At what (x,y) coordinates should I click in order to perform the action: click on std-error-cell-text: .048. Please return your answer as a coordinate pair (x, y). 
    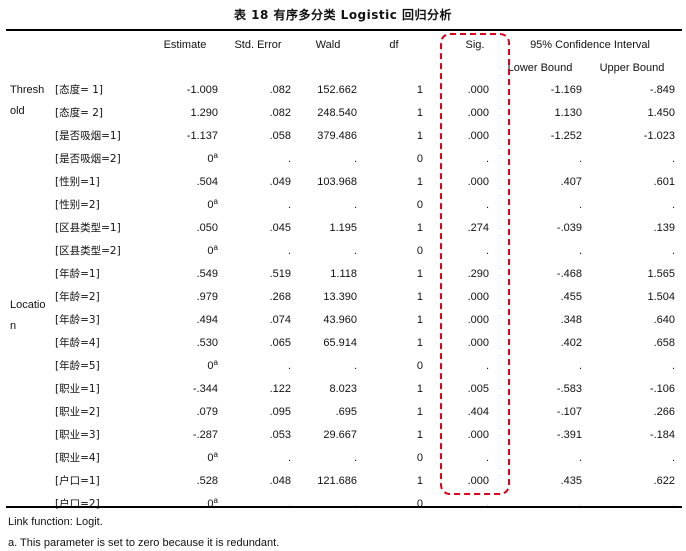
    Looking at the image, I should click on (280, 481).